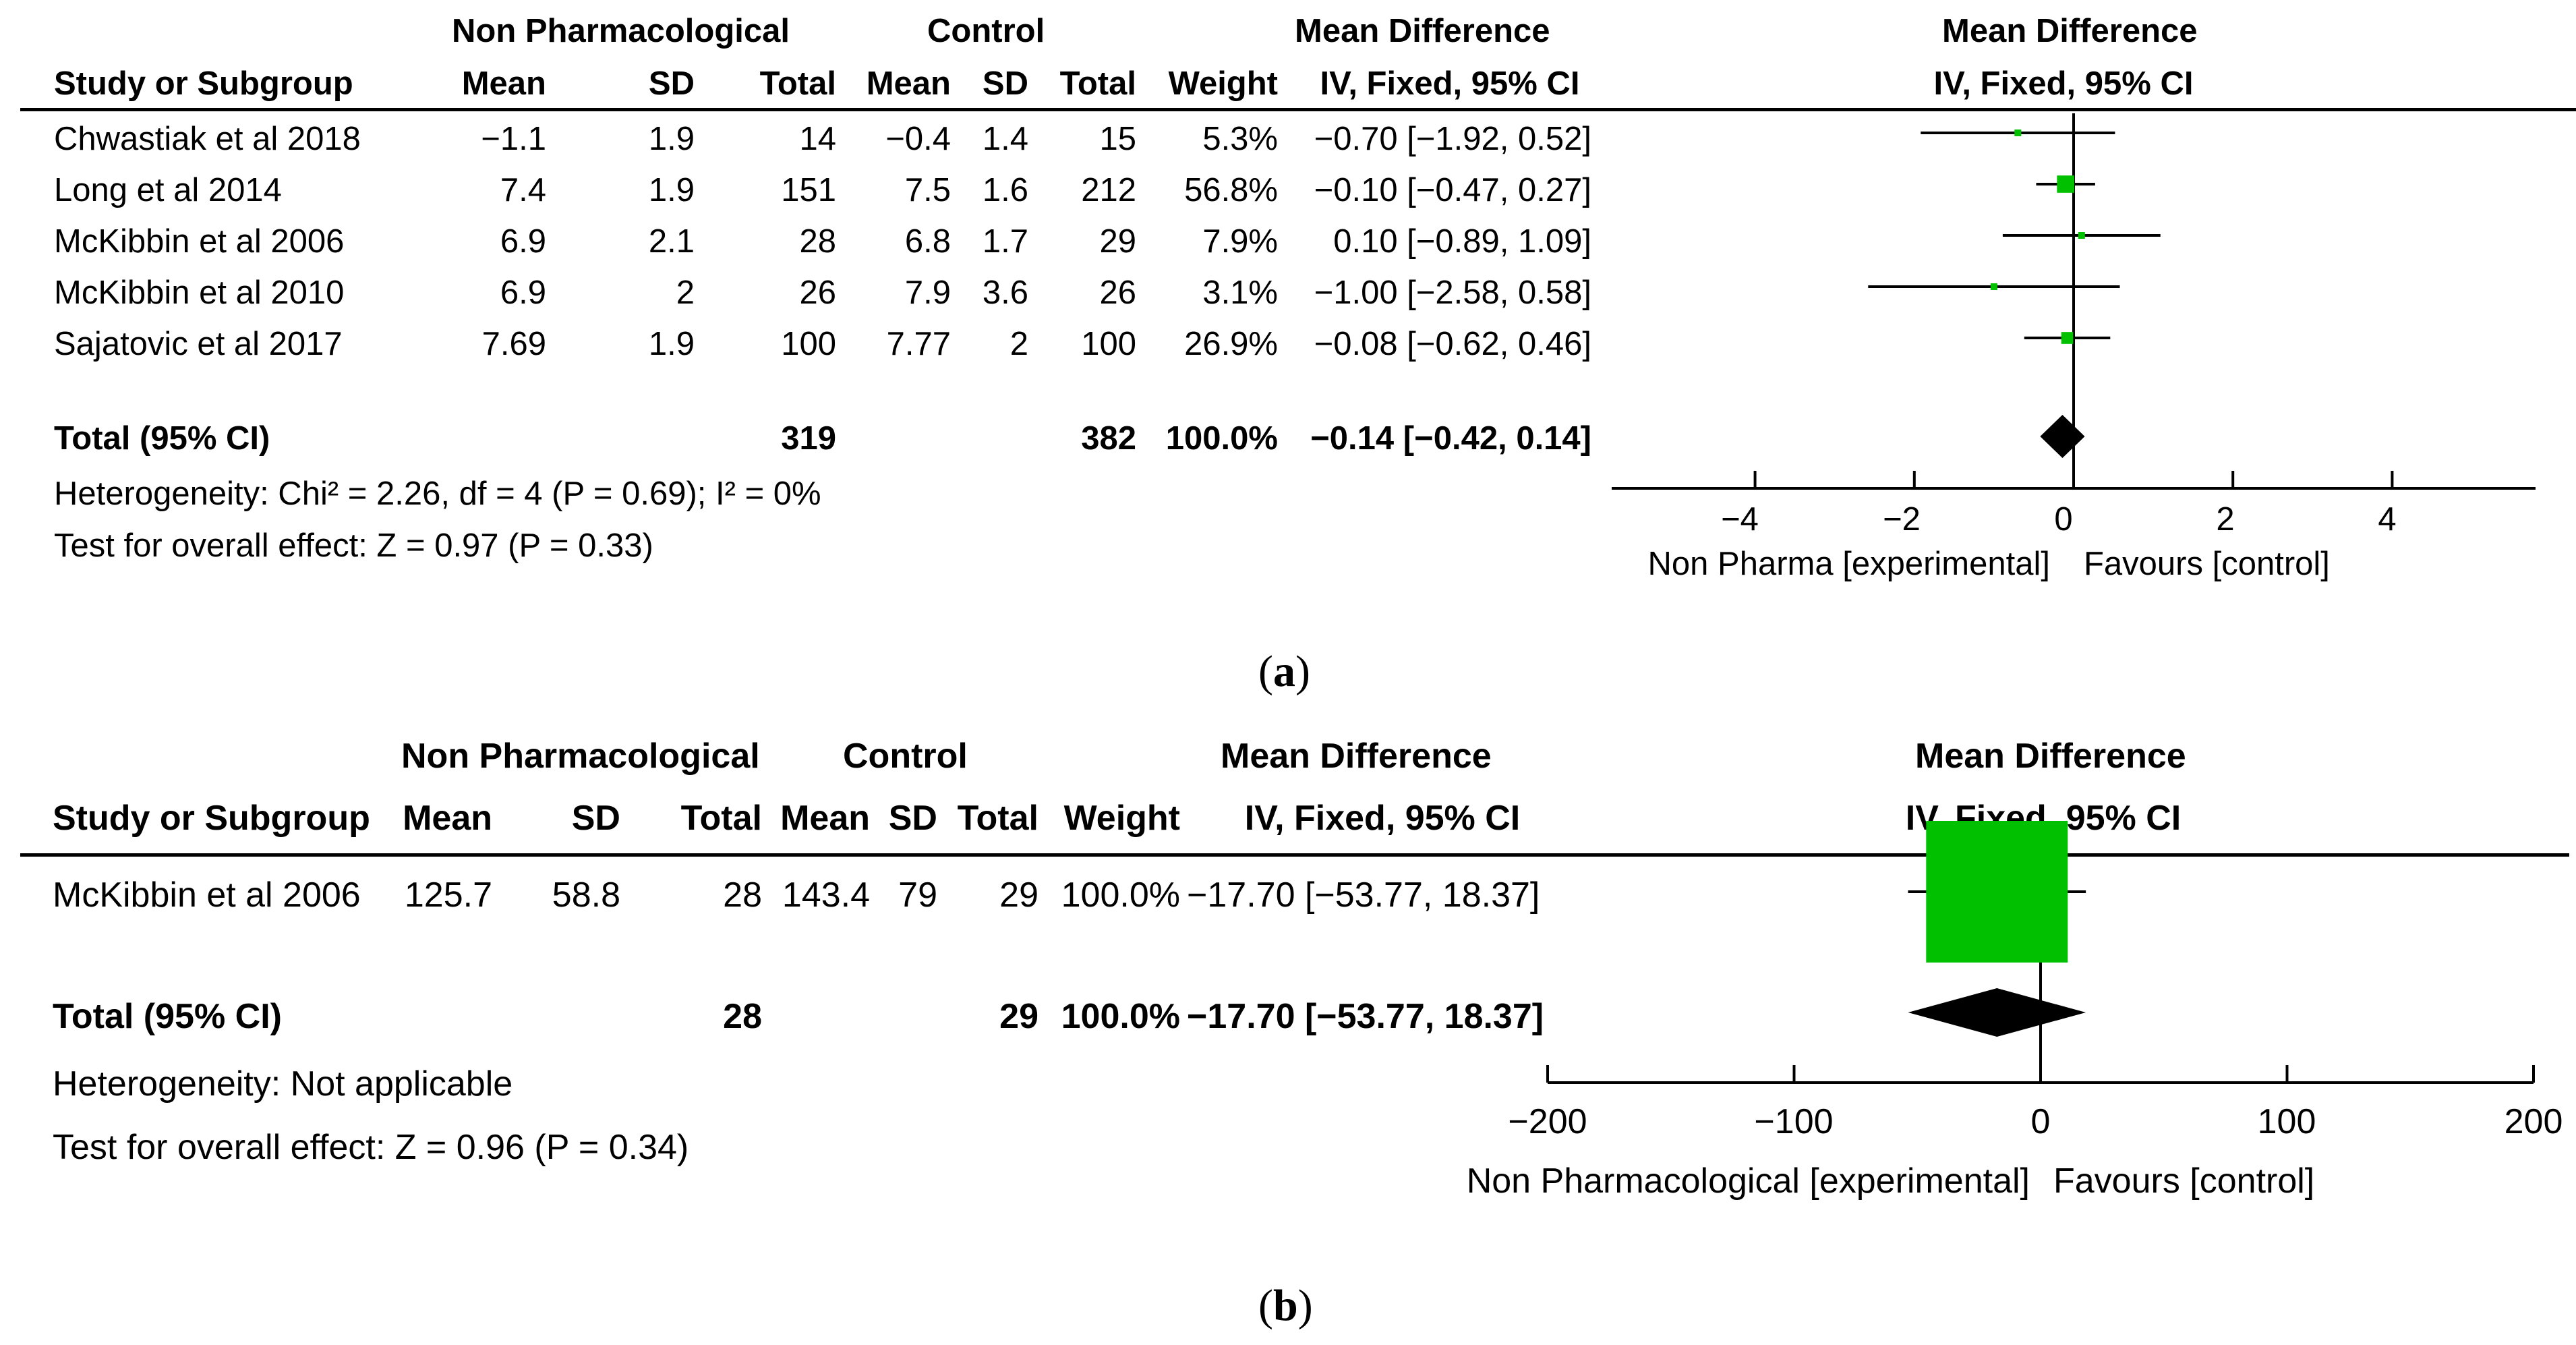 This screenshot has width=2576, height=1345. I want to click on group-header-control: Control, so click(905, 756).